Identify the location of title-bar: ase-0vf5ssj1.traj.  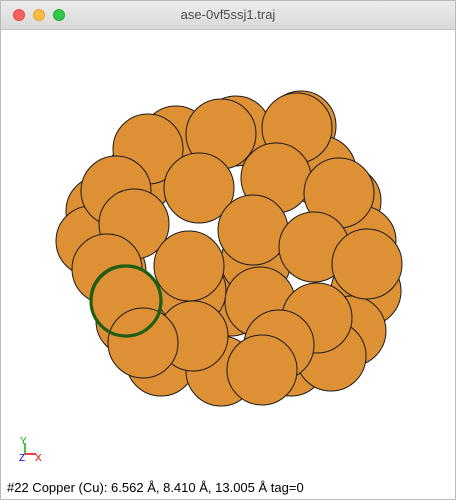
(228, 15).